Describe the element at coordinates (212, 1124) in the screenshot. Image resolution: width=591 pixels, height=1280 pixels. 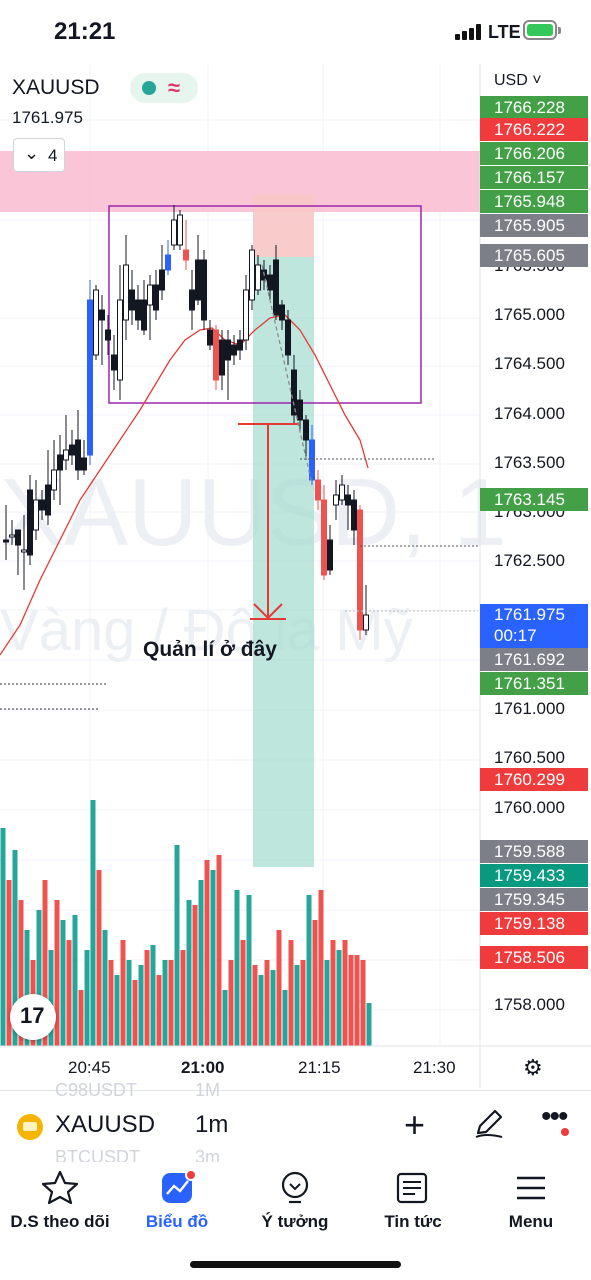
I see `interval-selector: 1m` at that location.